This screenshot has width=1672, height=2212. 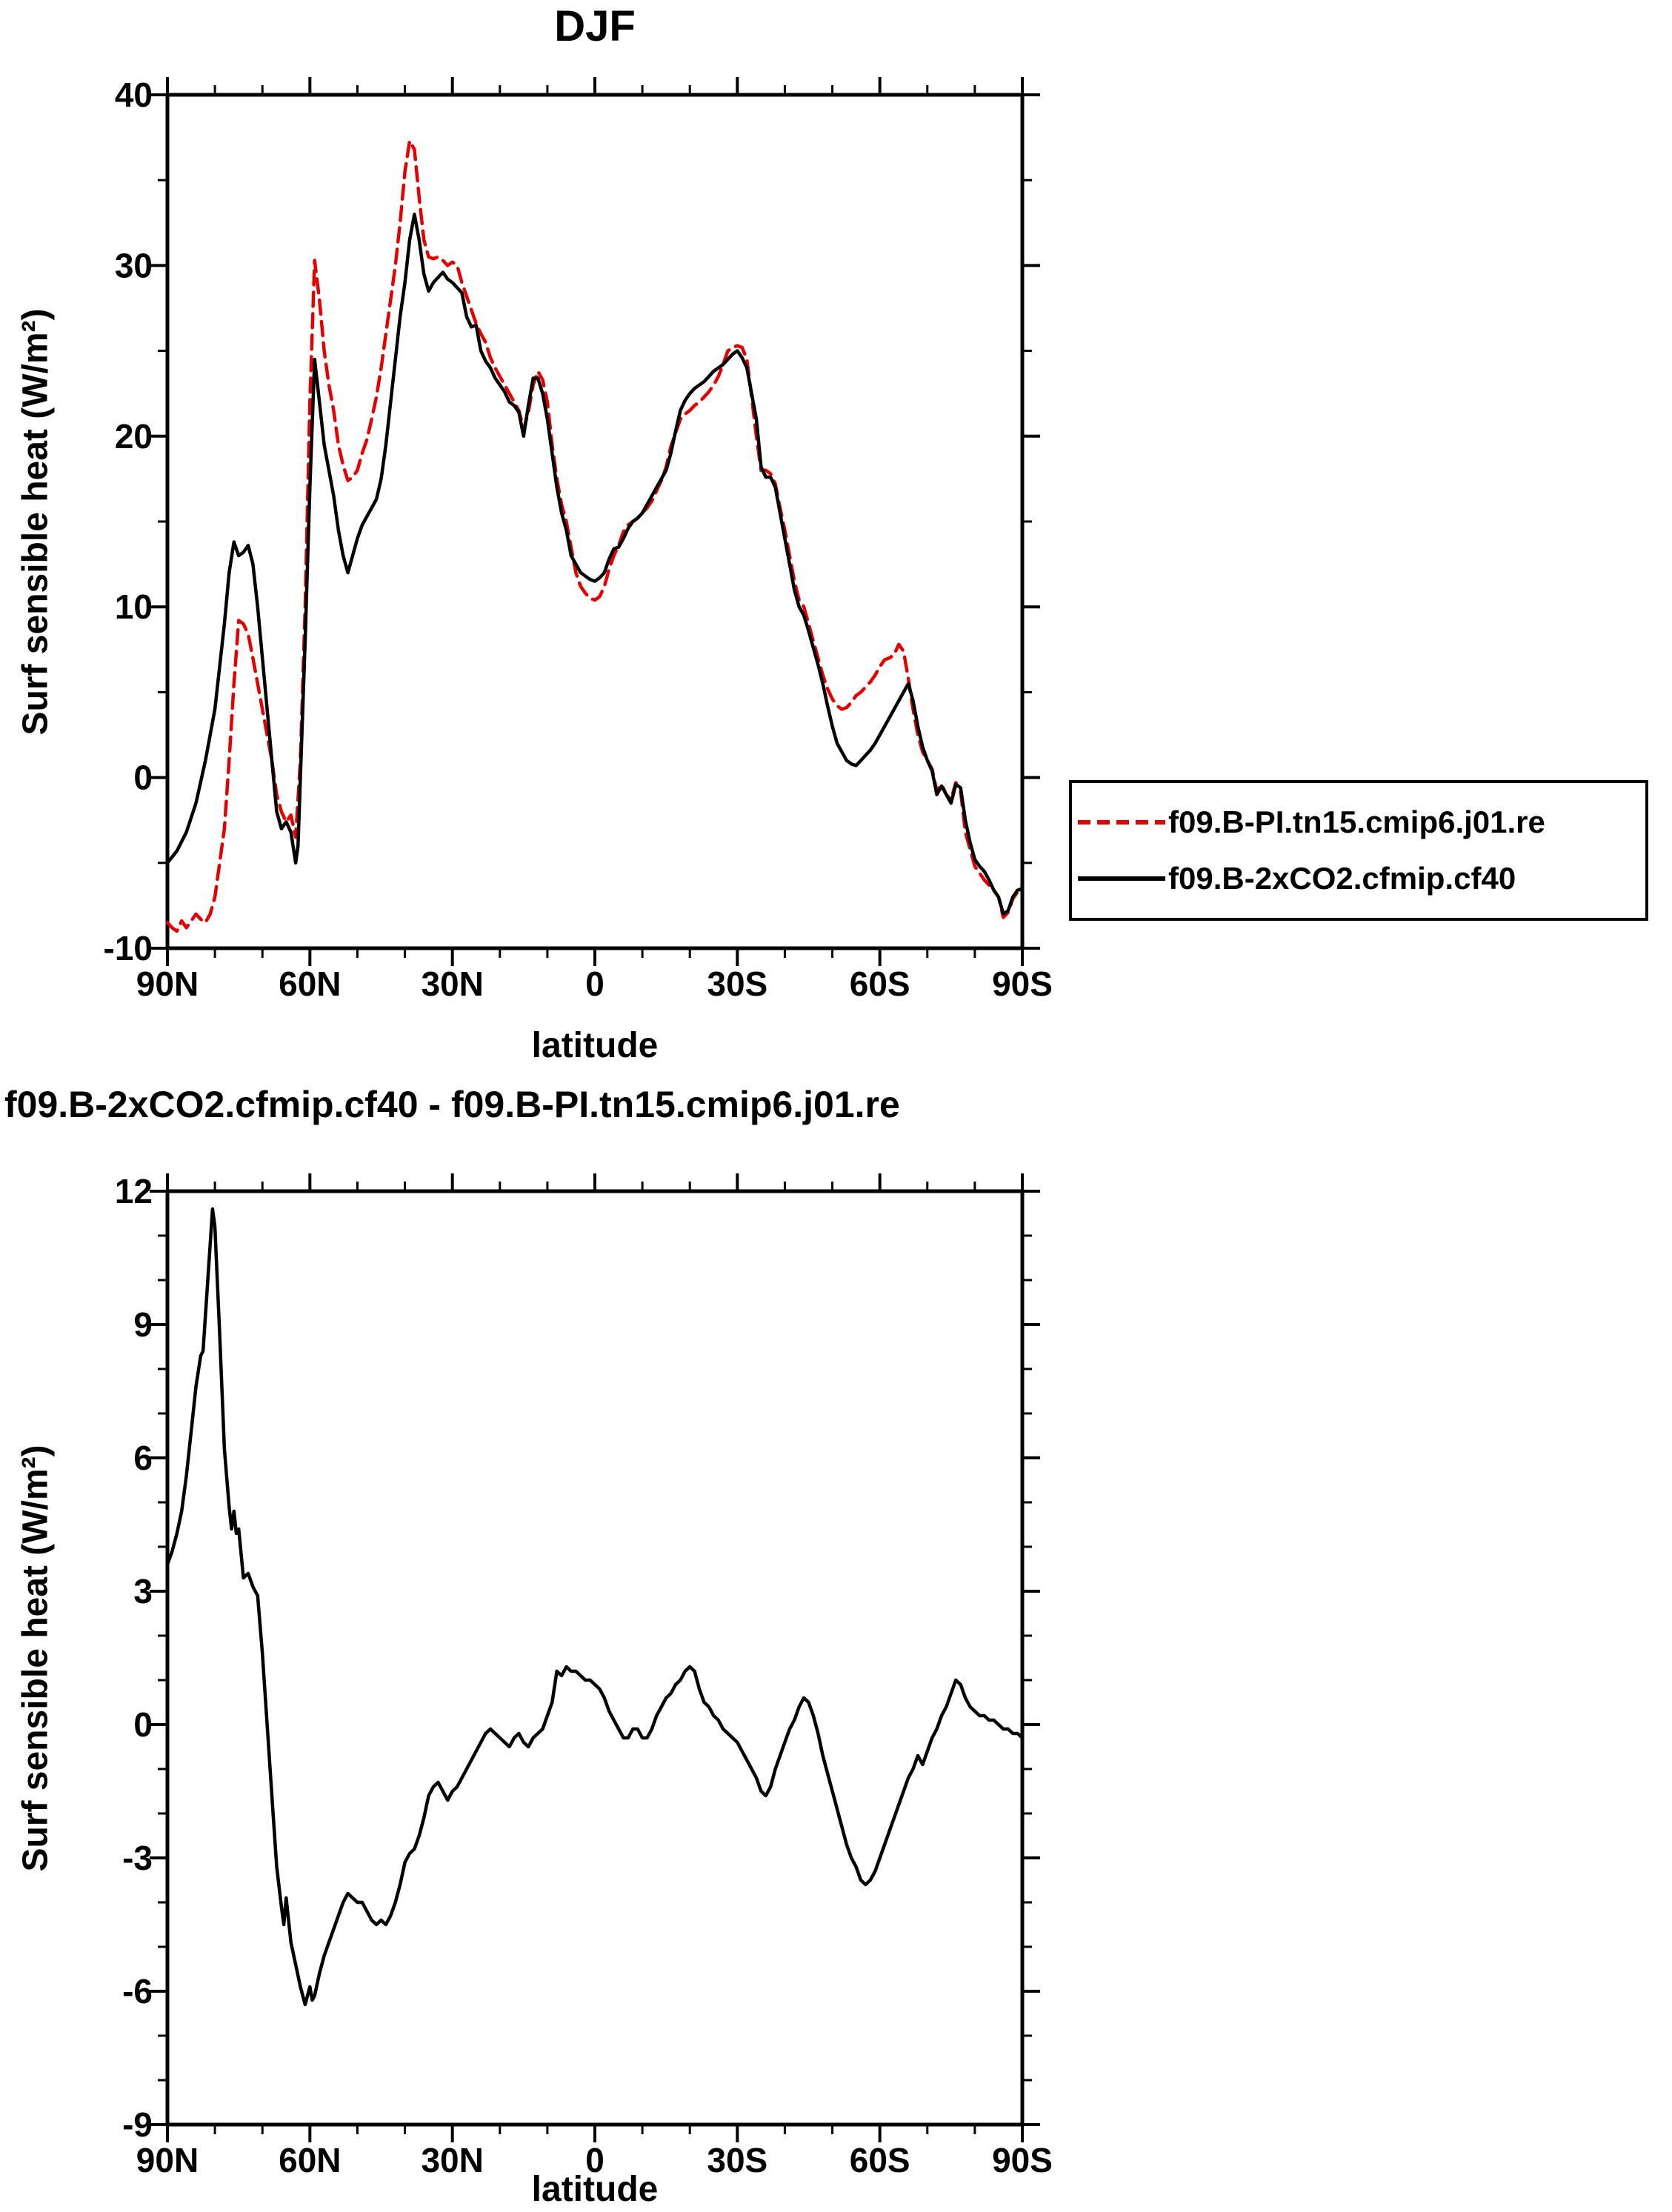 I want to click on top-chart-title: DJF, so click(x=595, y=26).